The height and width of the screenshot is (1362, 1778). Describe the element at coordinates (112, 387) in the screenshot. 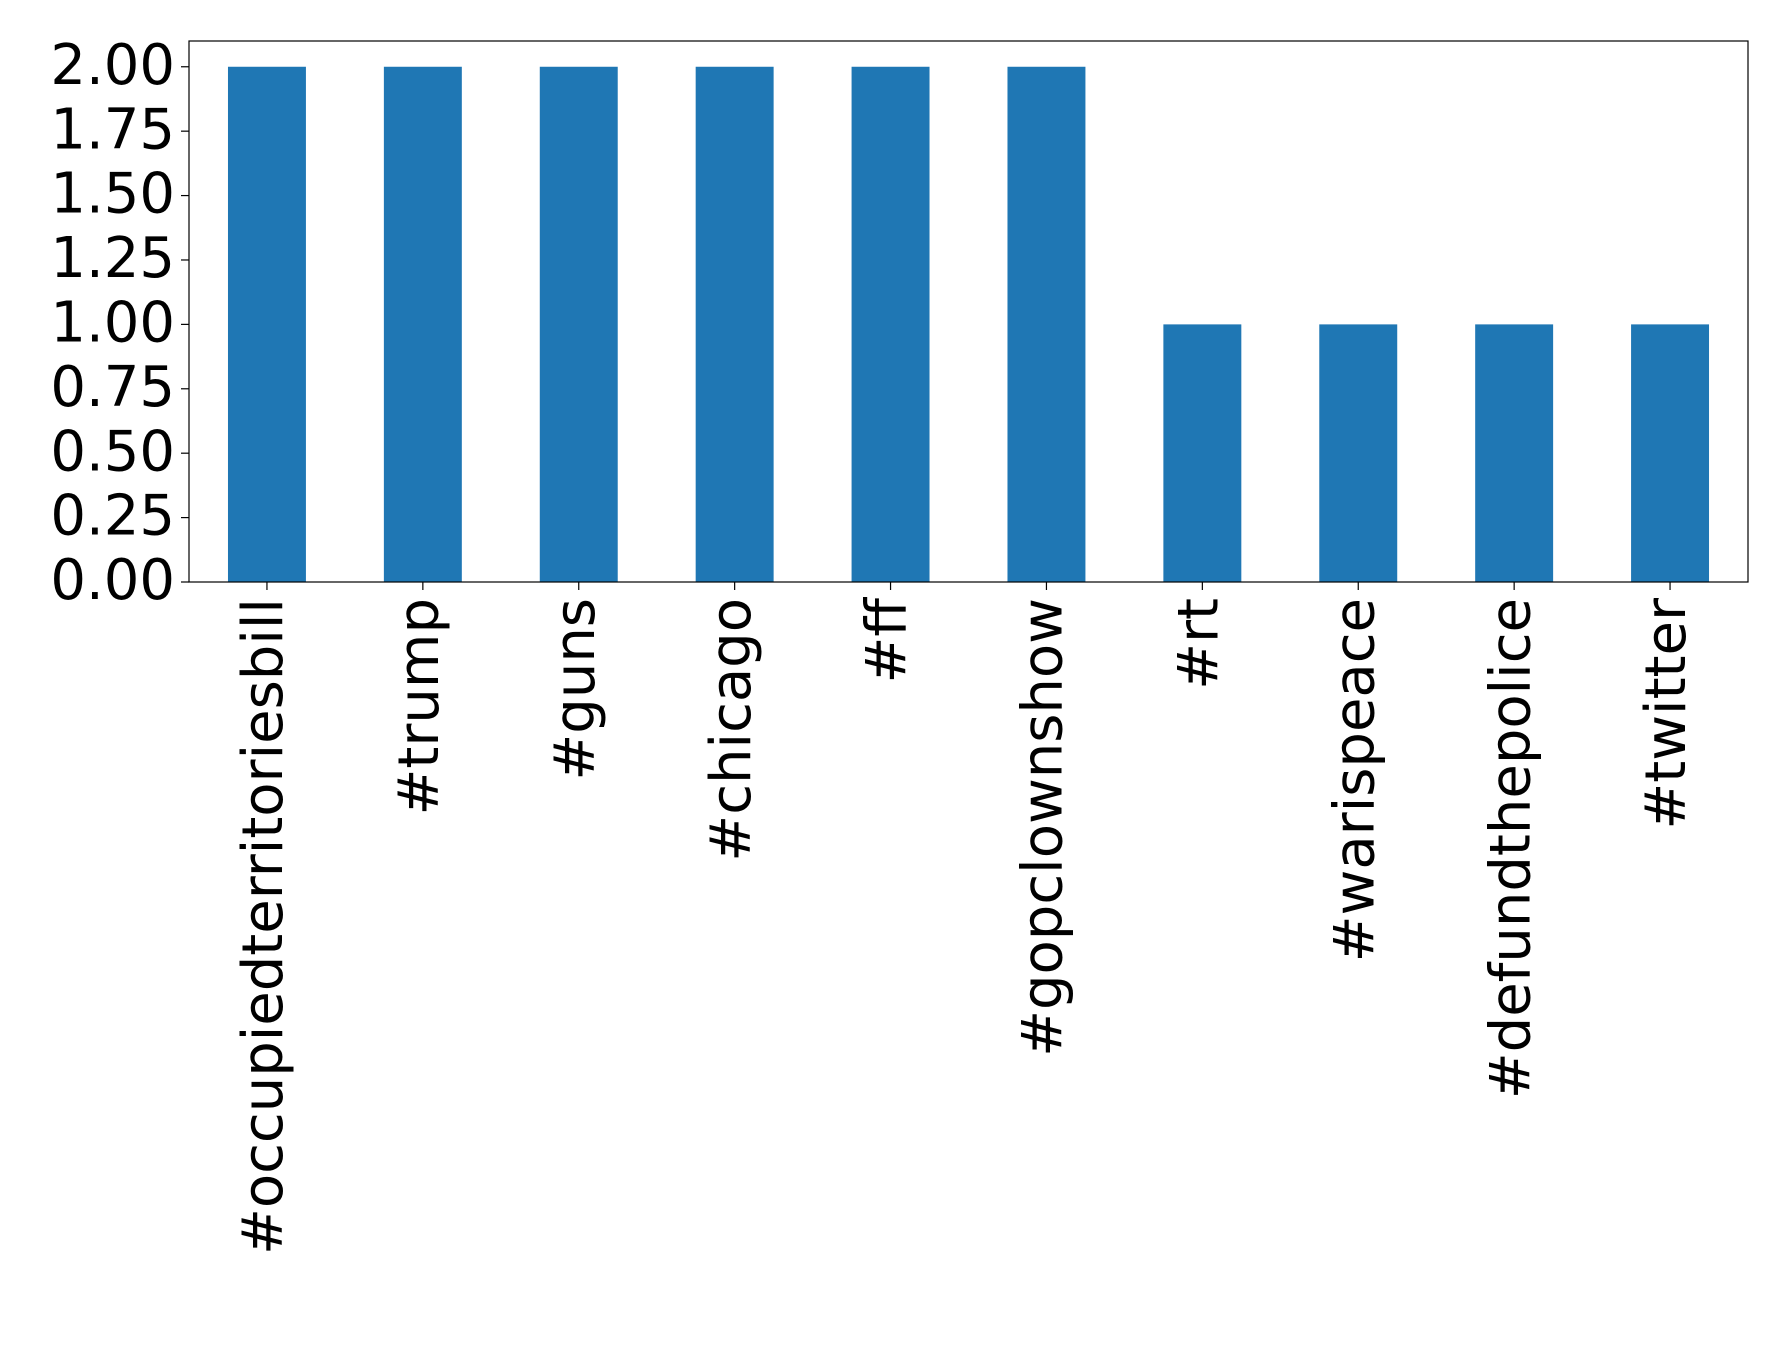

I see `y-tick-label: 0.75` at that location.